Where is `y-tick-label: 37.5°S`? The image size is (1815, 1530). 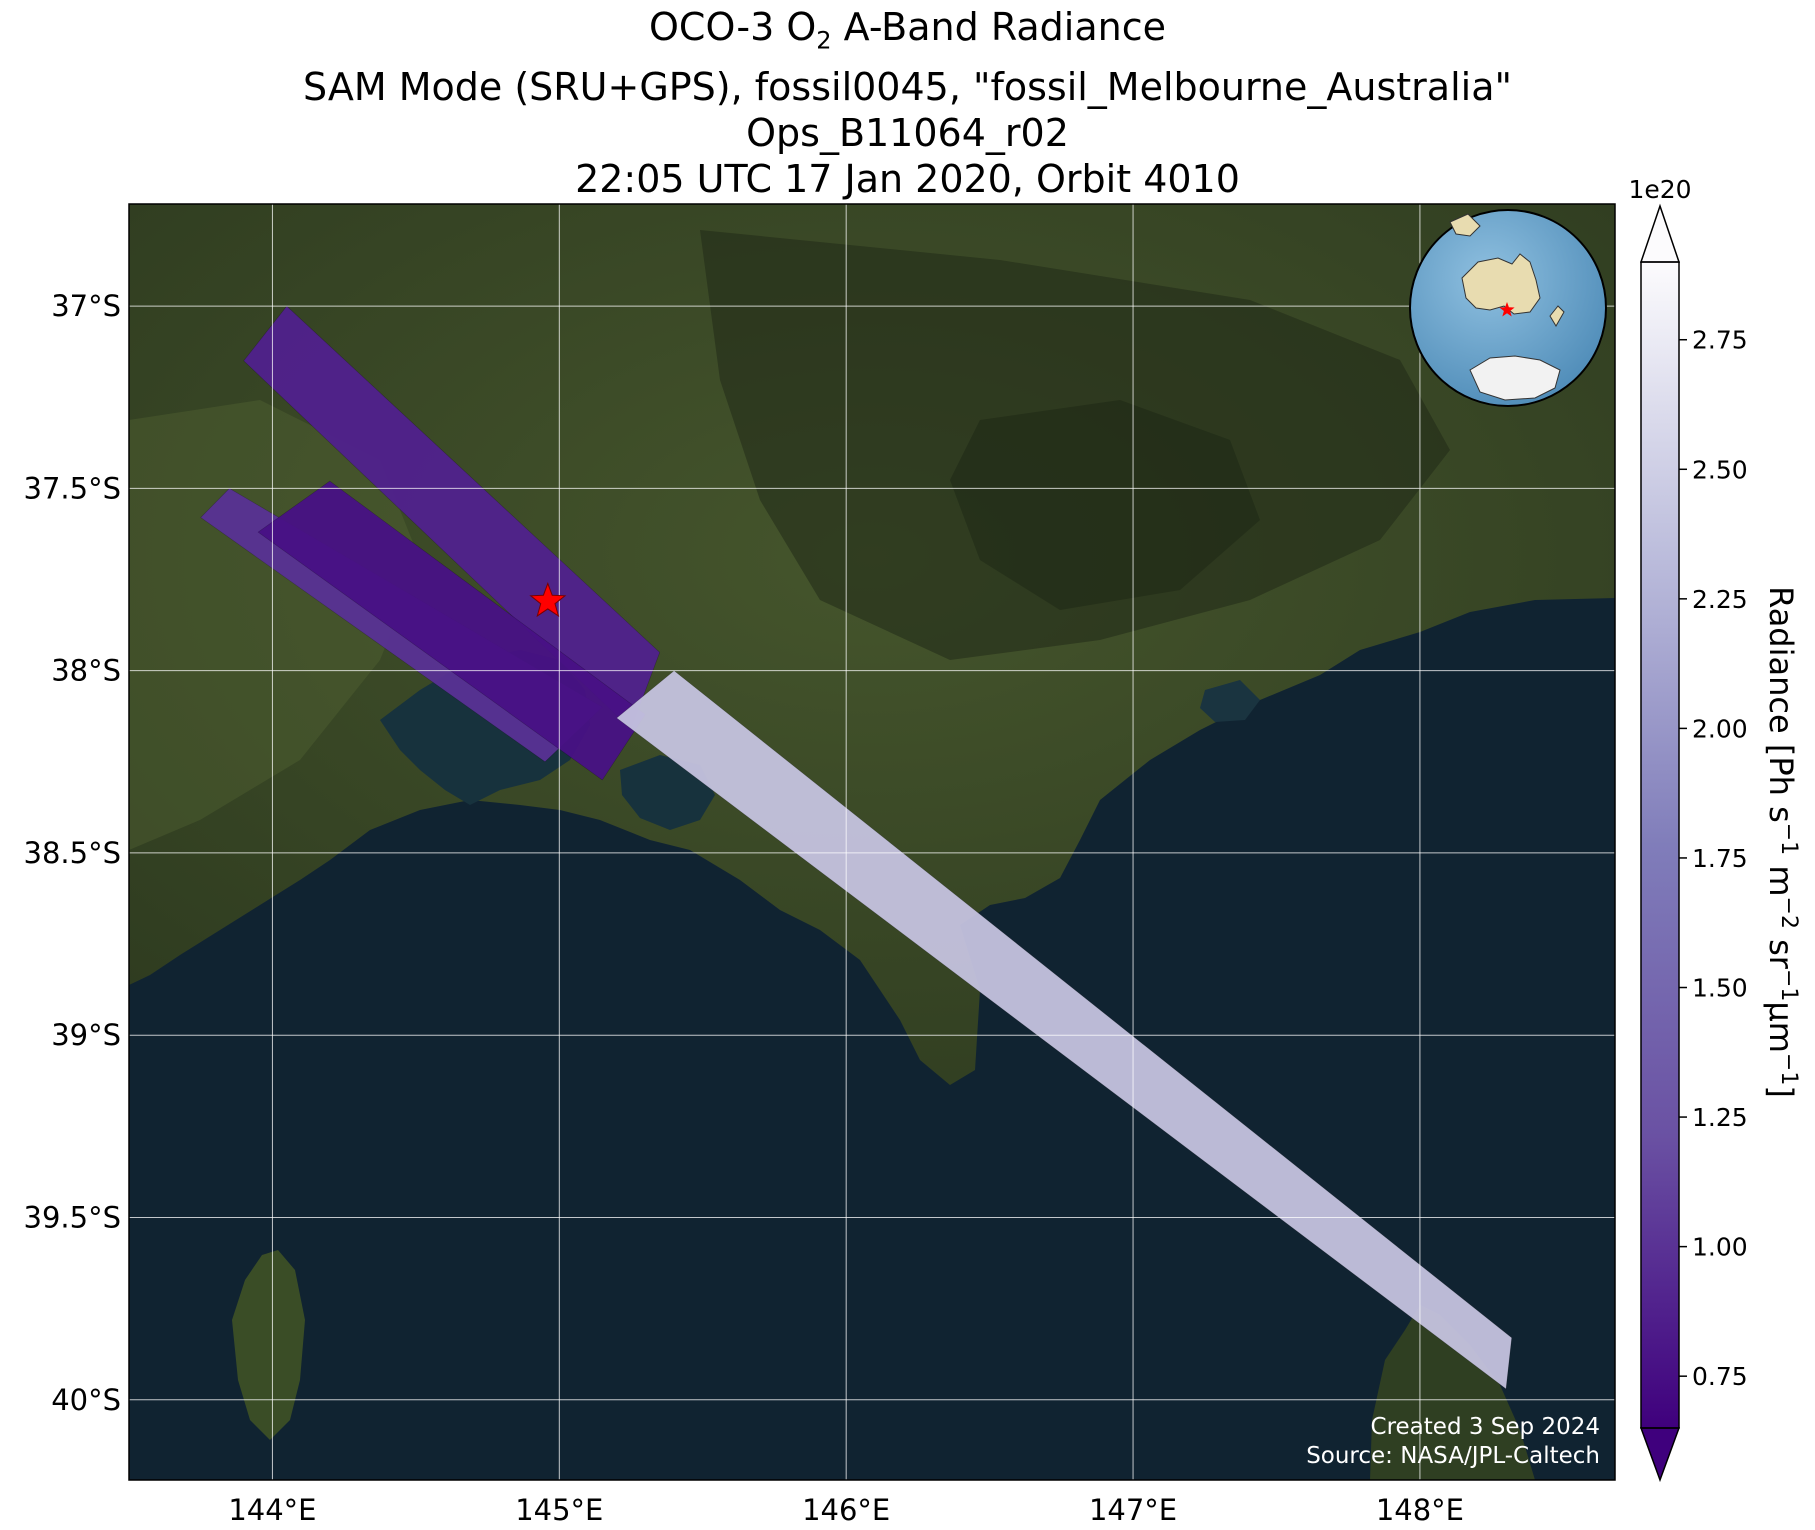 y-tick-label: 37.5°S is located at coordinates (72, 488).